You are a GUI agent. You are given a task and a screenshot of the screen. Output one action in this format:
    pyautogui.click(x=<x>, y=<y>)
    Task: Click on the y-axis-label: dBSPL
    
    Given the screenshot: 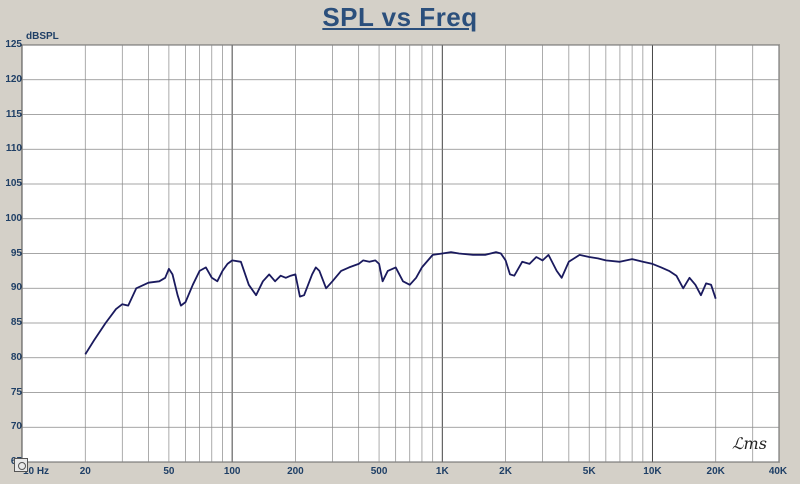 What is the action you would take?
    pyautogui.click(x=42, y=36)
    